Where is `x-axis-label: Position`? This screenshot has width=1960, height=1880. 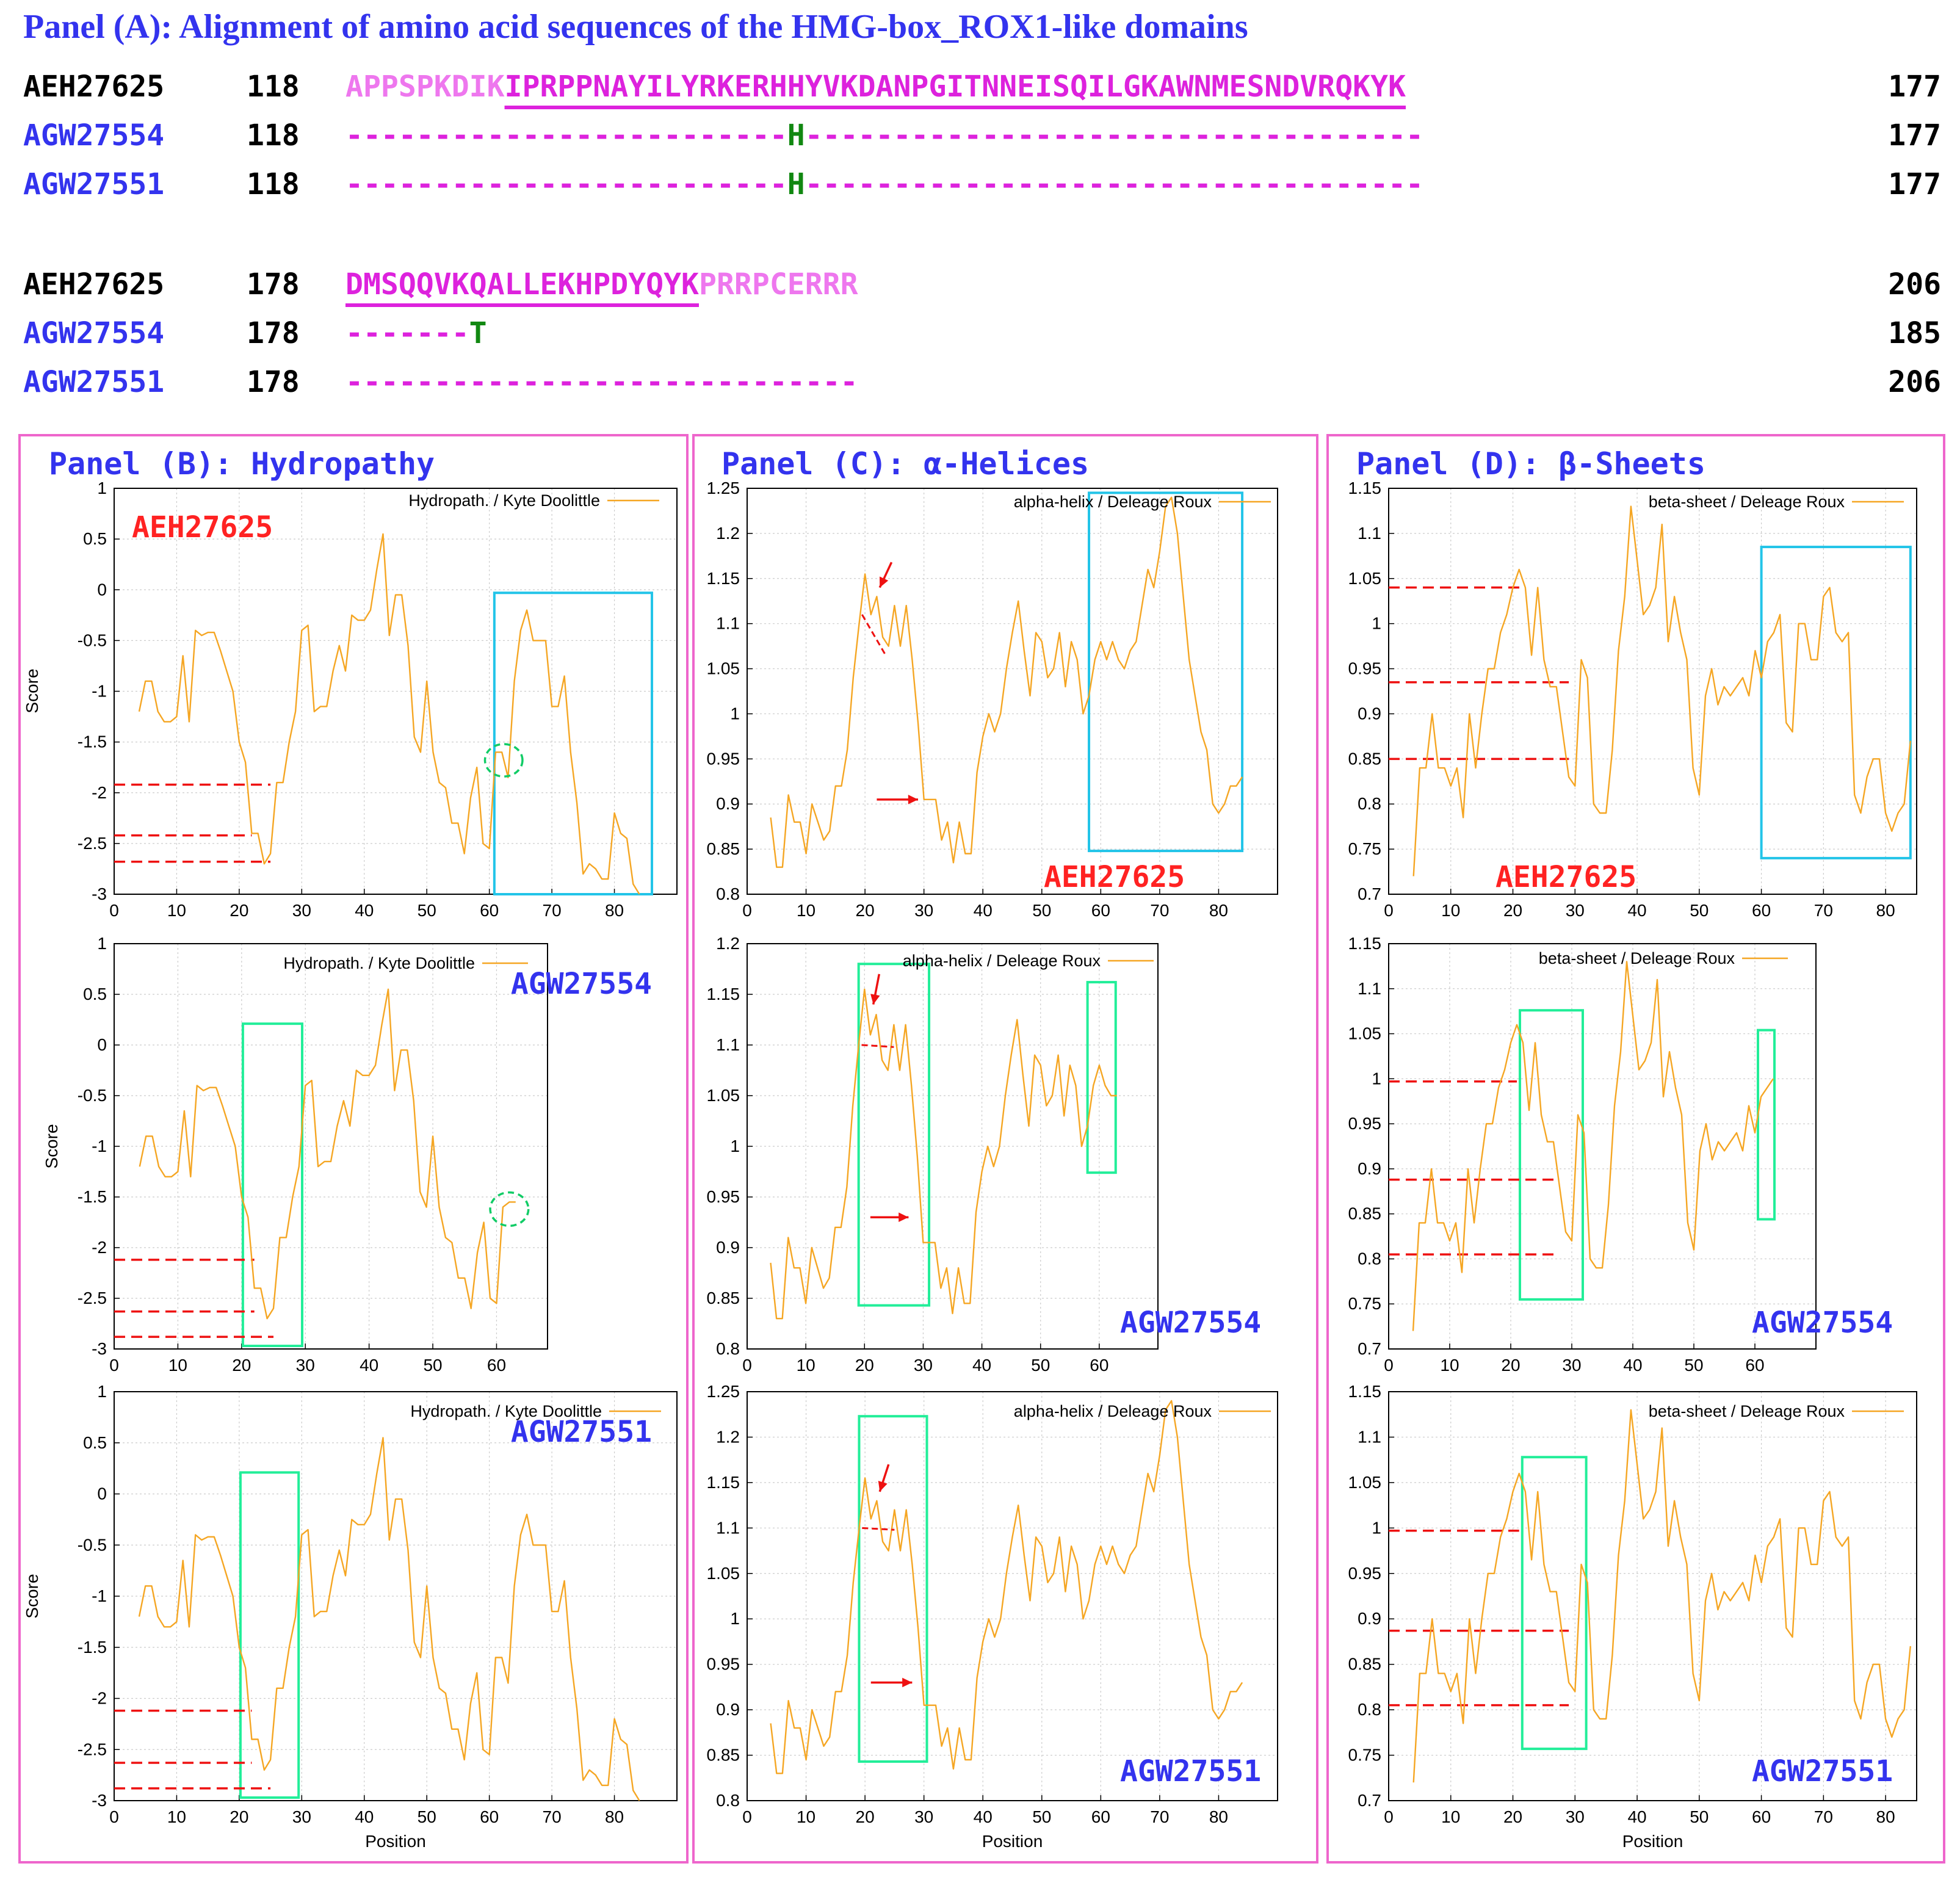
x-axis-label: Position is located at coordinates (1013, 1841).